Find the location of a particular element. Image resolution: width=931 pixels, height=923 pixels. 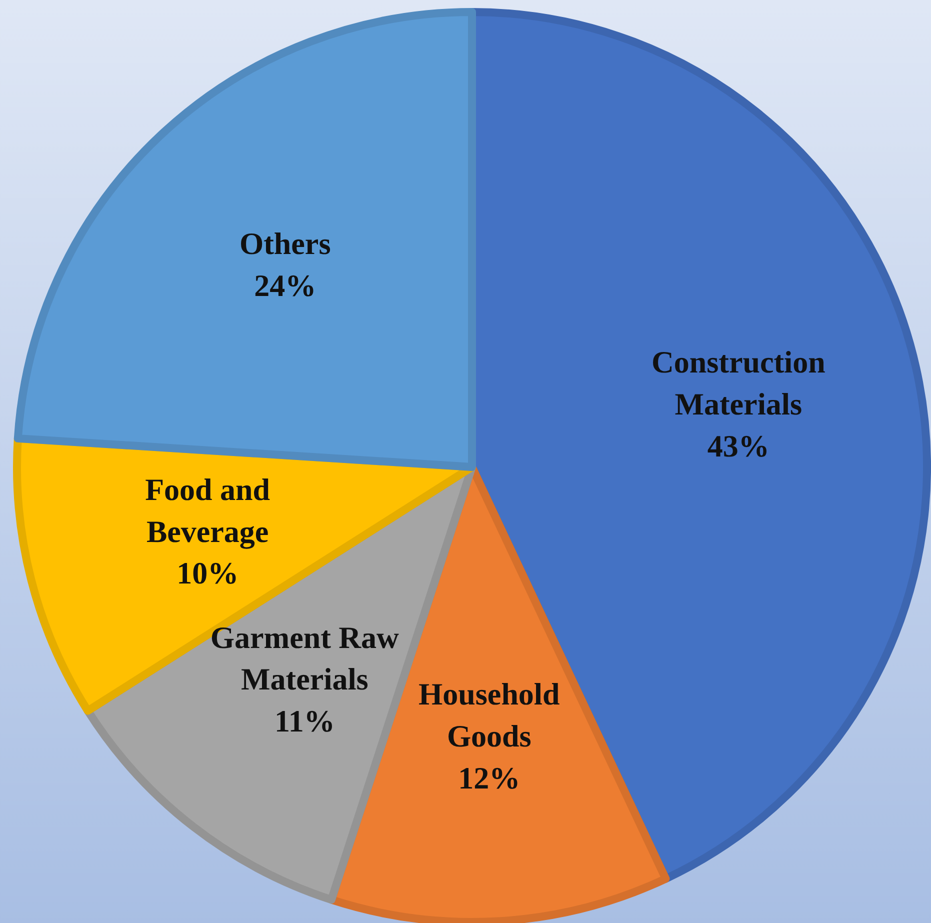

data-label: 10% is located at coordinates (207, 573).